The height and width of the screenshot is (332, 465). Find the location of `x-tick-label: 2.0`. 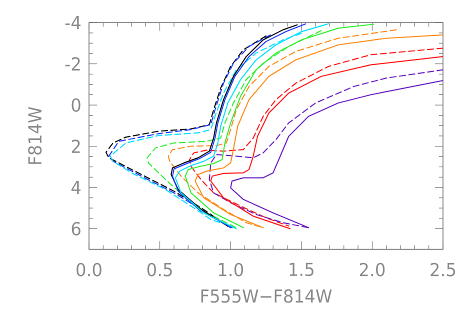

x-tick-label: 2.0 is located at coordinates (372, 269).